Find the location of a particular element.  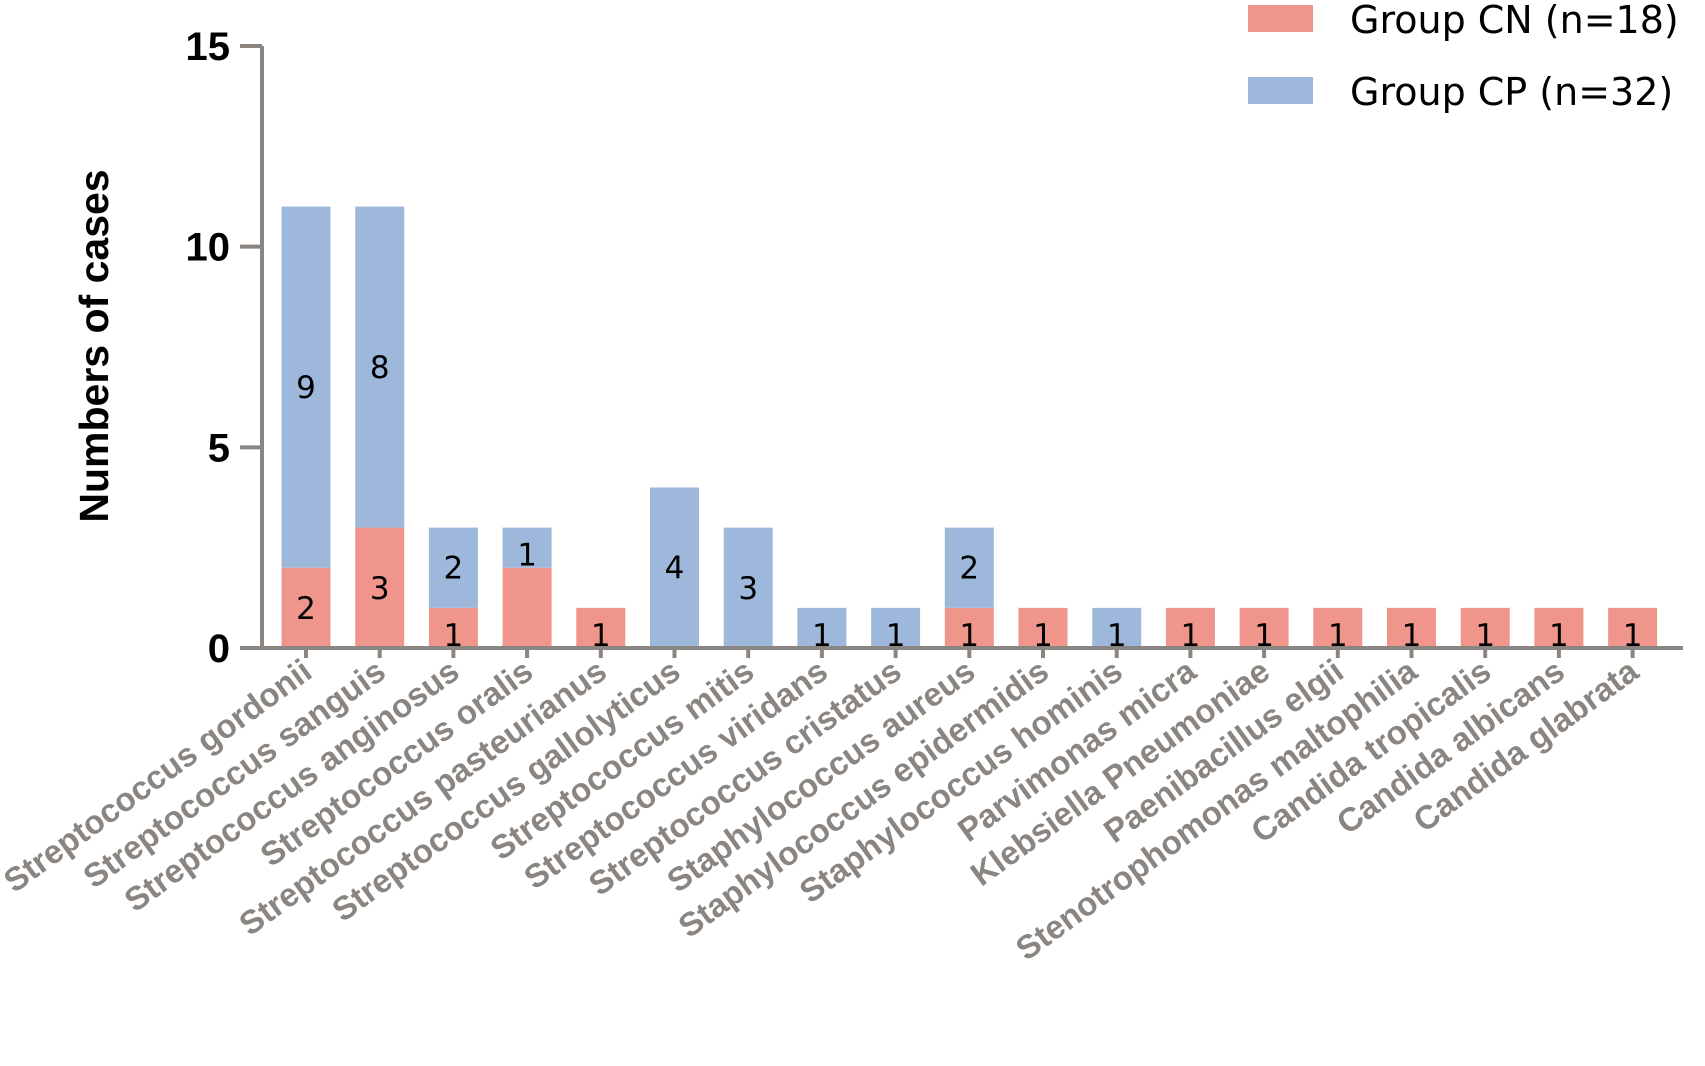

data-label-staphylococcus-aureus-cp: 2 is located at coordinates (969, 569).